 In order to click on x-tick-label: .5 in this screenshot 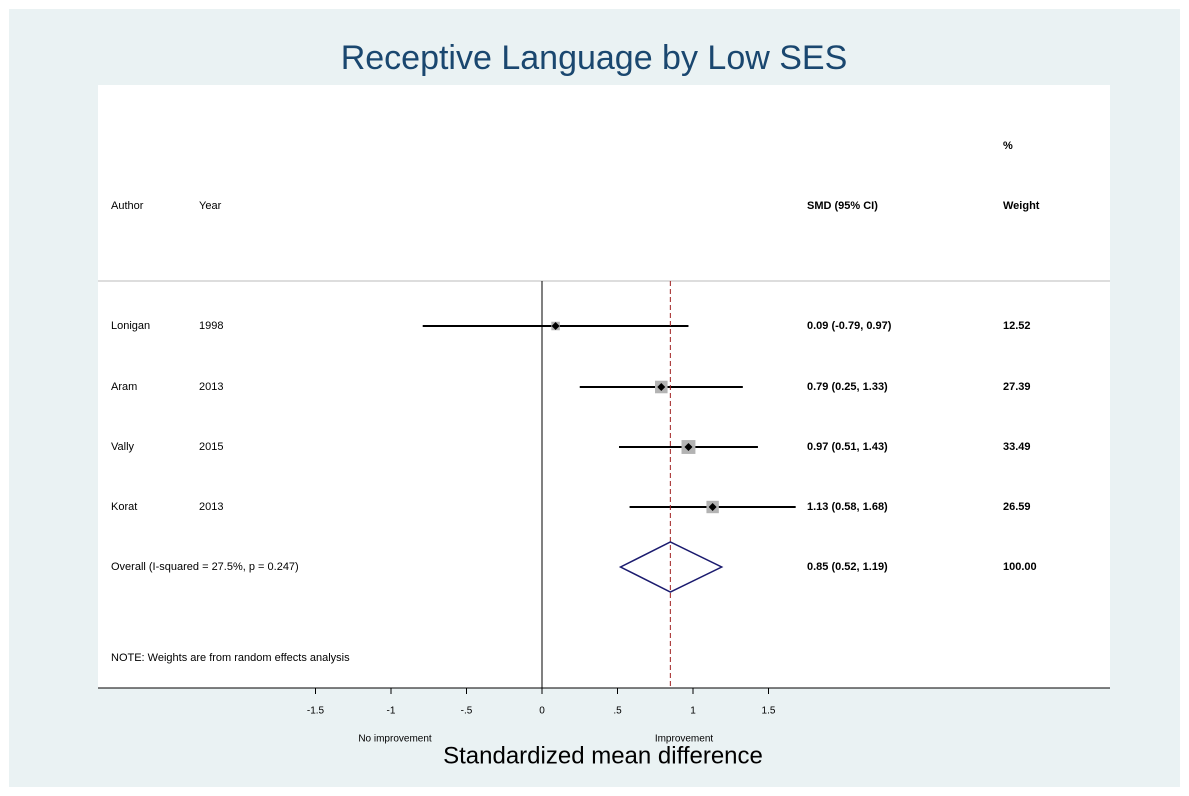, I will do `click(617, 711)`.